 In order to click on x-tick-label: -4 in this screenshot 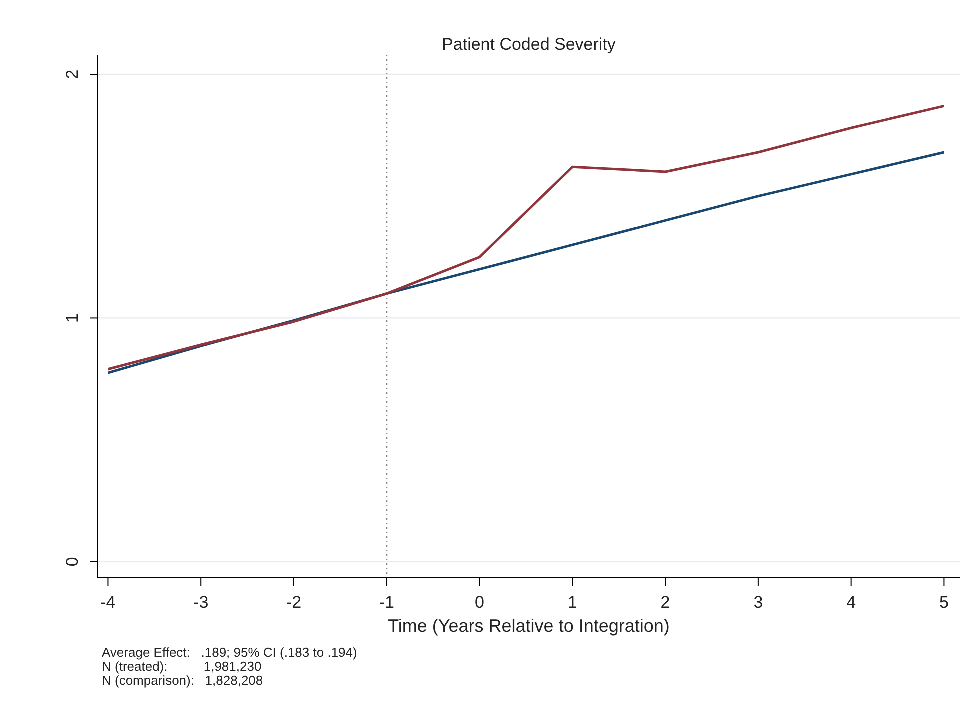, I will do `click(108, 602)`.